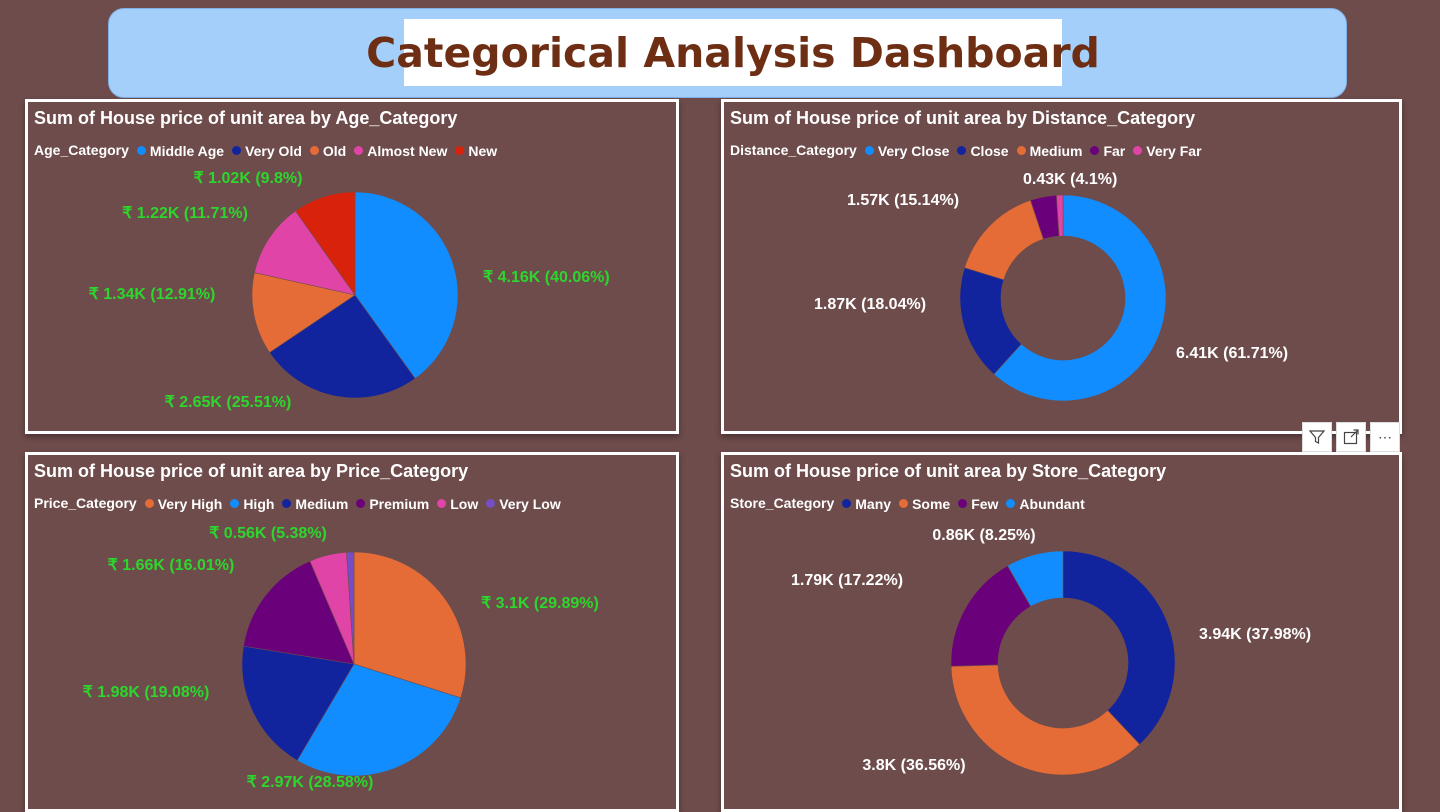  What do you see at coordinates (985, 503) in the screenshot?
I see `legend-label: Few` at bounding box center [985, 503].